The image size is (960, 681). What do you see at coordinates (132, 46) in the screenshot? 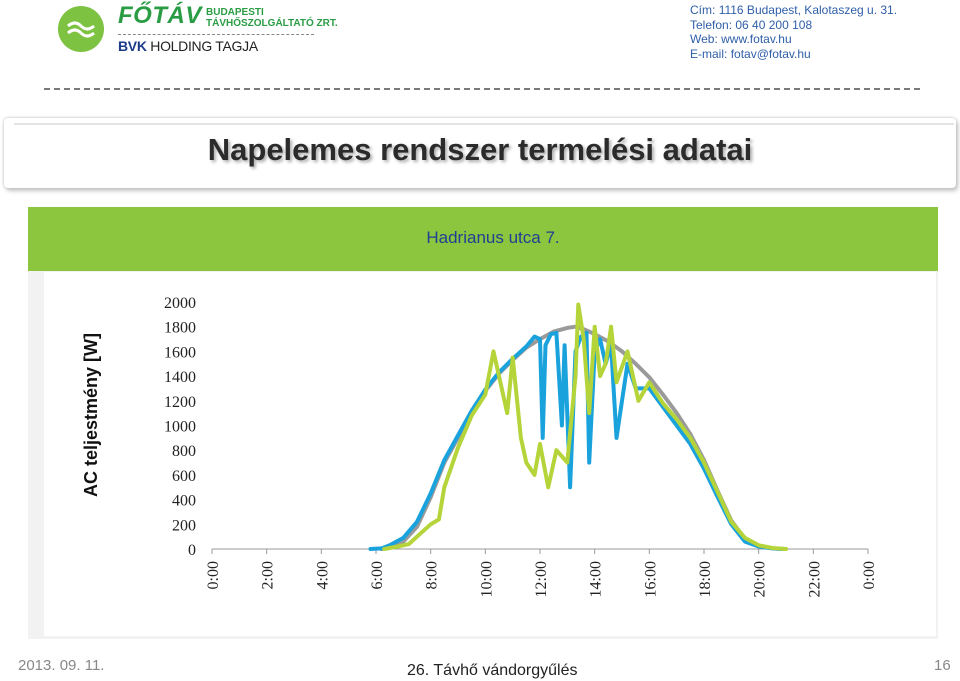
I see `holding-brand: BVK` at bounding box center [132, 46].